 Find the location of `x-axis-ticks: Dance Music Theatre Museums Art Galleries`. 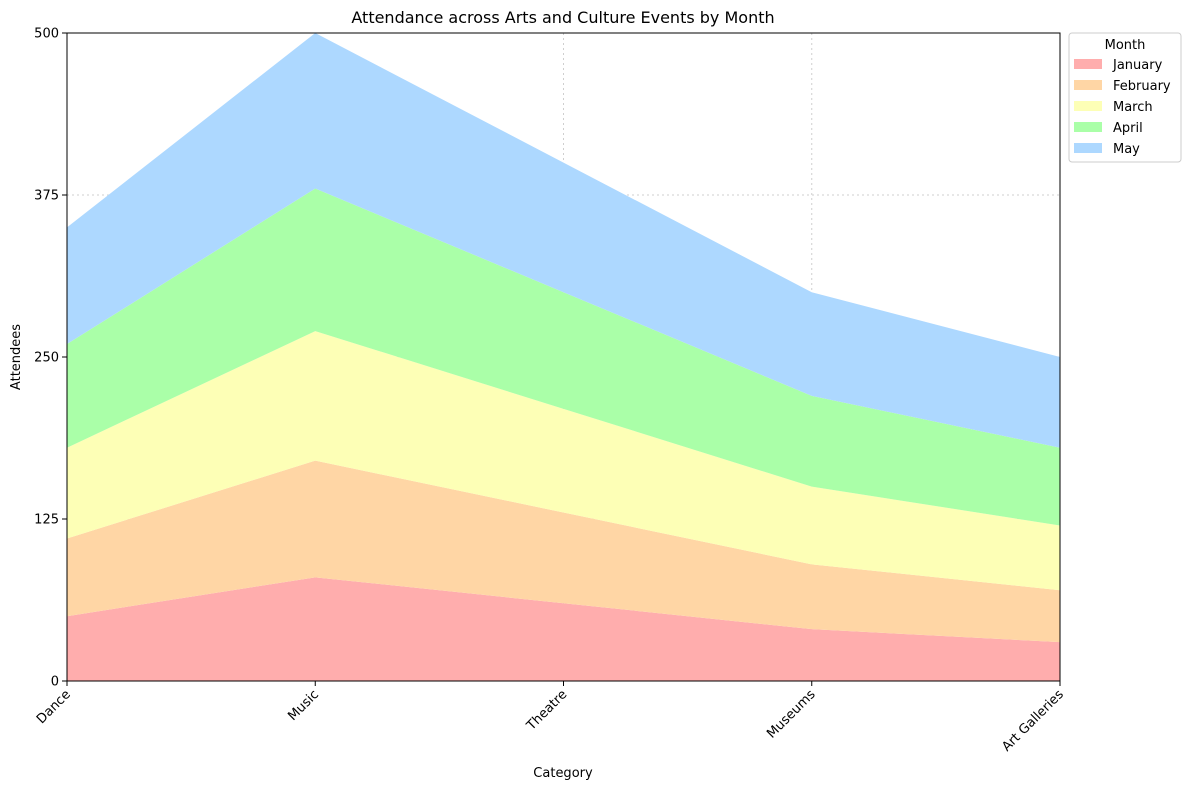

x-axis-ticks: Dance Music Theatre Museums Art Galleries is located at coordinates (550, 718).